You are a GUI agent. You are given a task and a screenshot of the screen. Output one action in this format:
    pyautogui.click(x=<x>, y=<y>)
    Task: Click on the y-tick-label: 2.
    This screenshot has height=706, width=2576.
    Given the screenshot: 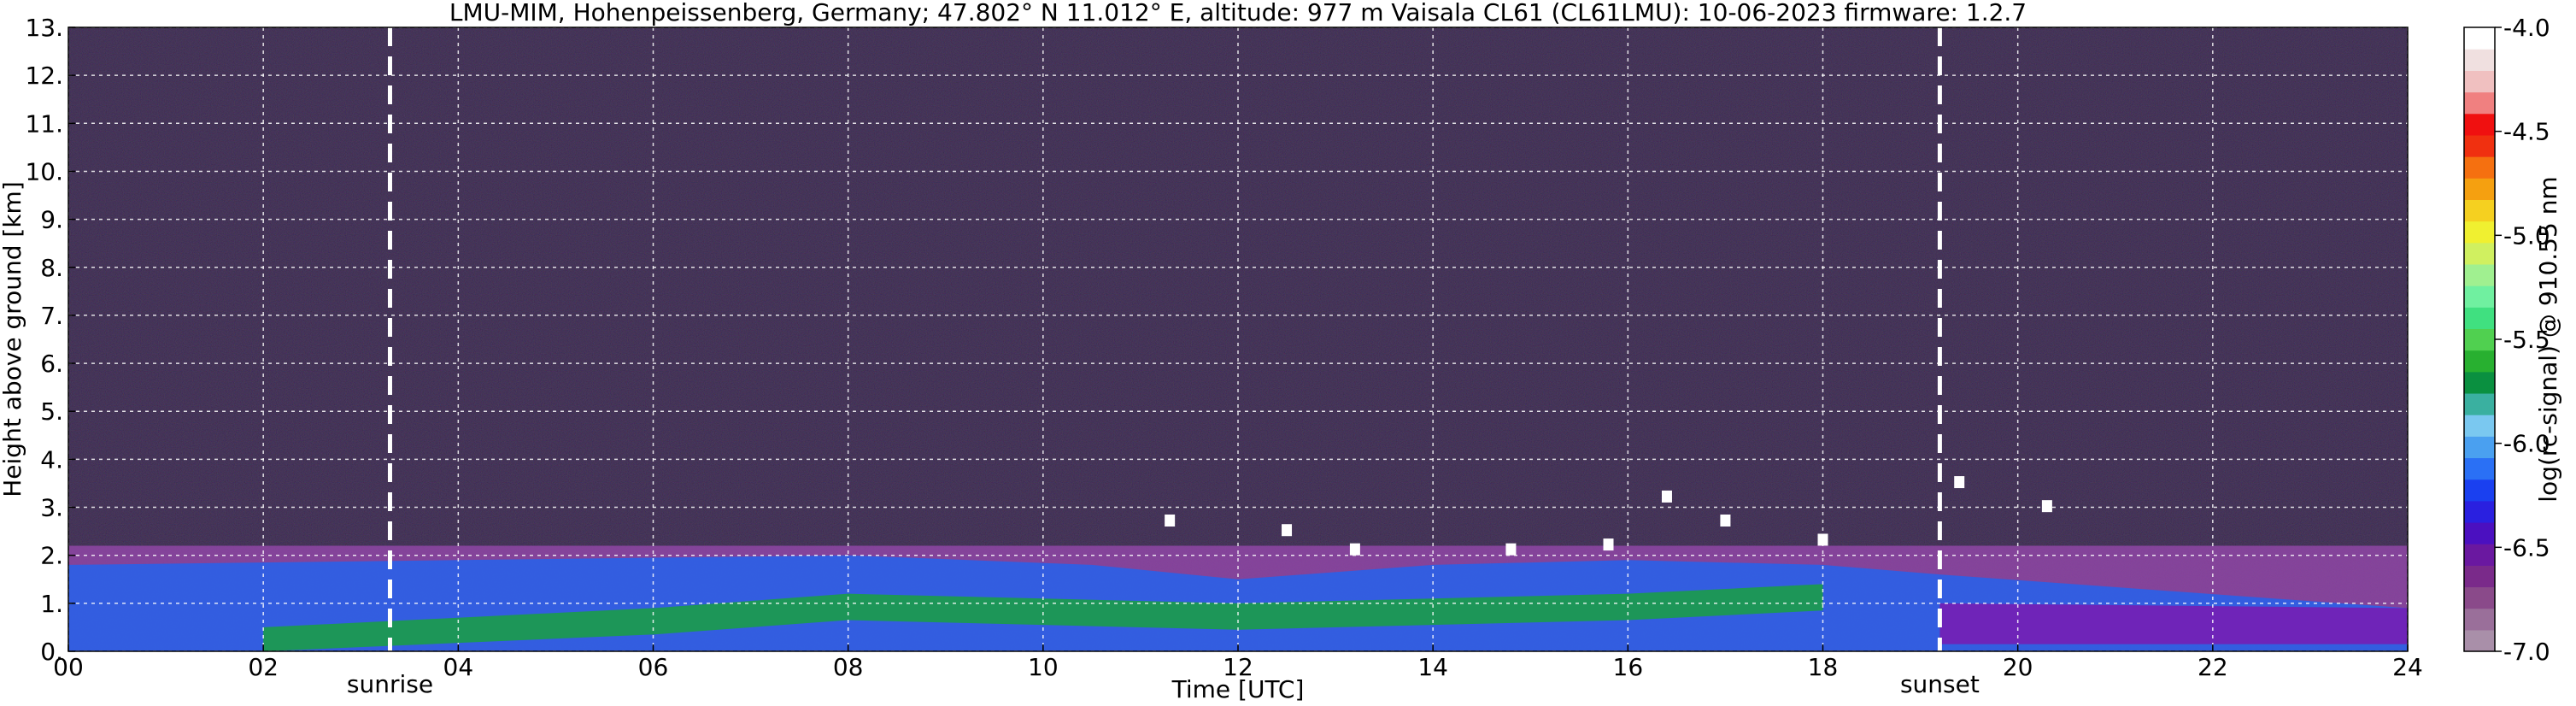 What is the action you would take?
    pyautogui.click(x=51, y=556)
    